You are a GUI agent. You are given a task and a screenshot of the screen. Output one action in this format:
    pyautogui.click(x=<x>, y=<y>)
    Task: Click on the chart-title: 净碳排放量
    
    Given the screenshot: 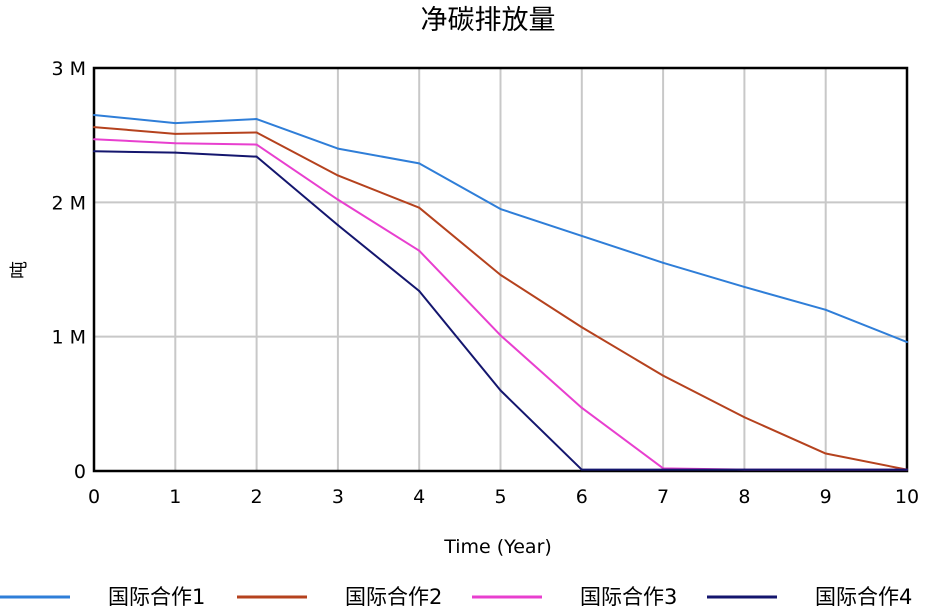 What is the action you would take?
    pyautogui.click(x=488, y=20)
    